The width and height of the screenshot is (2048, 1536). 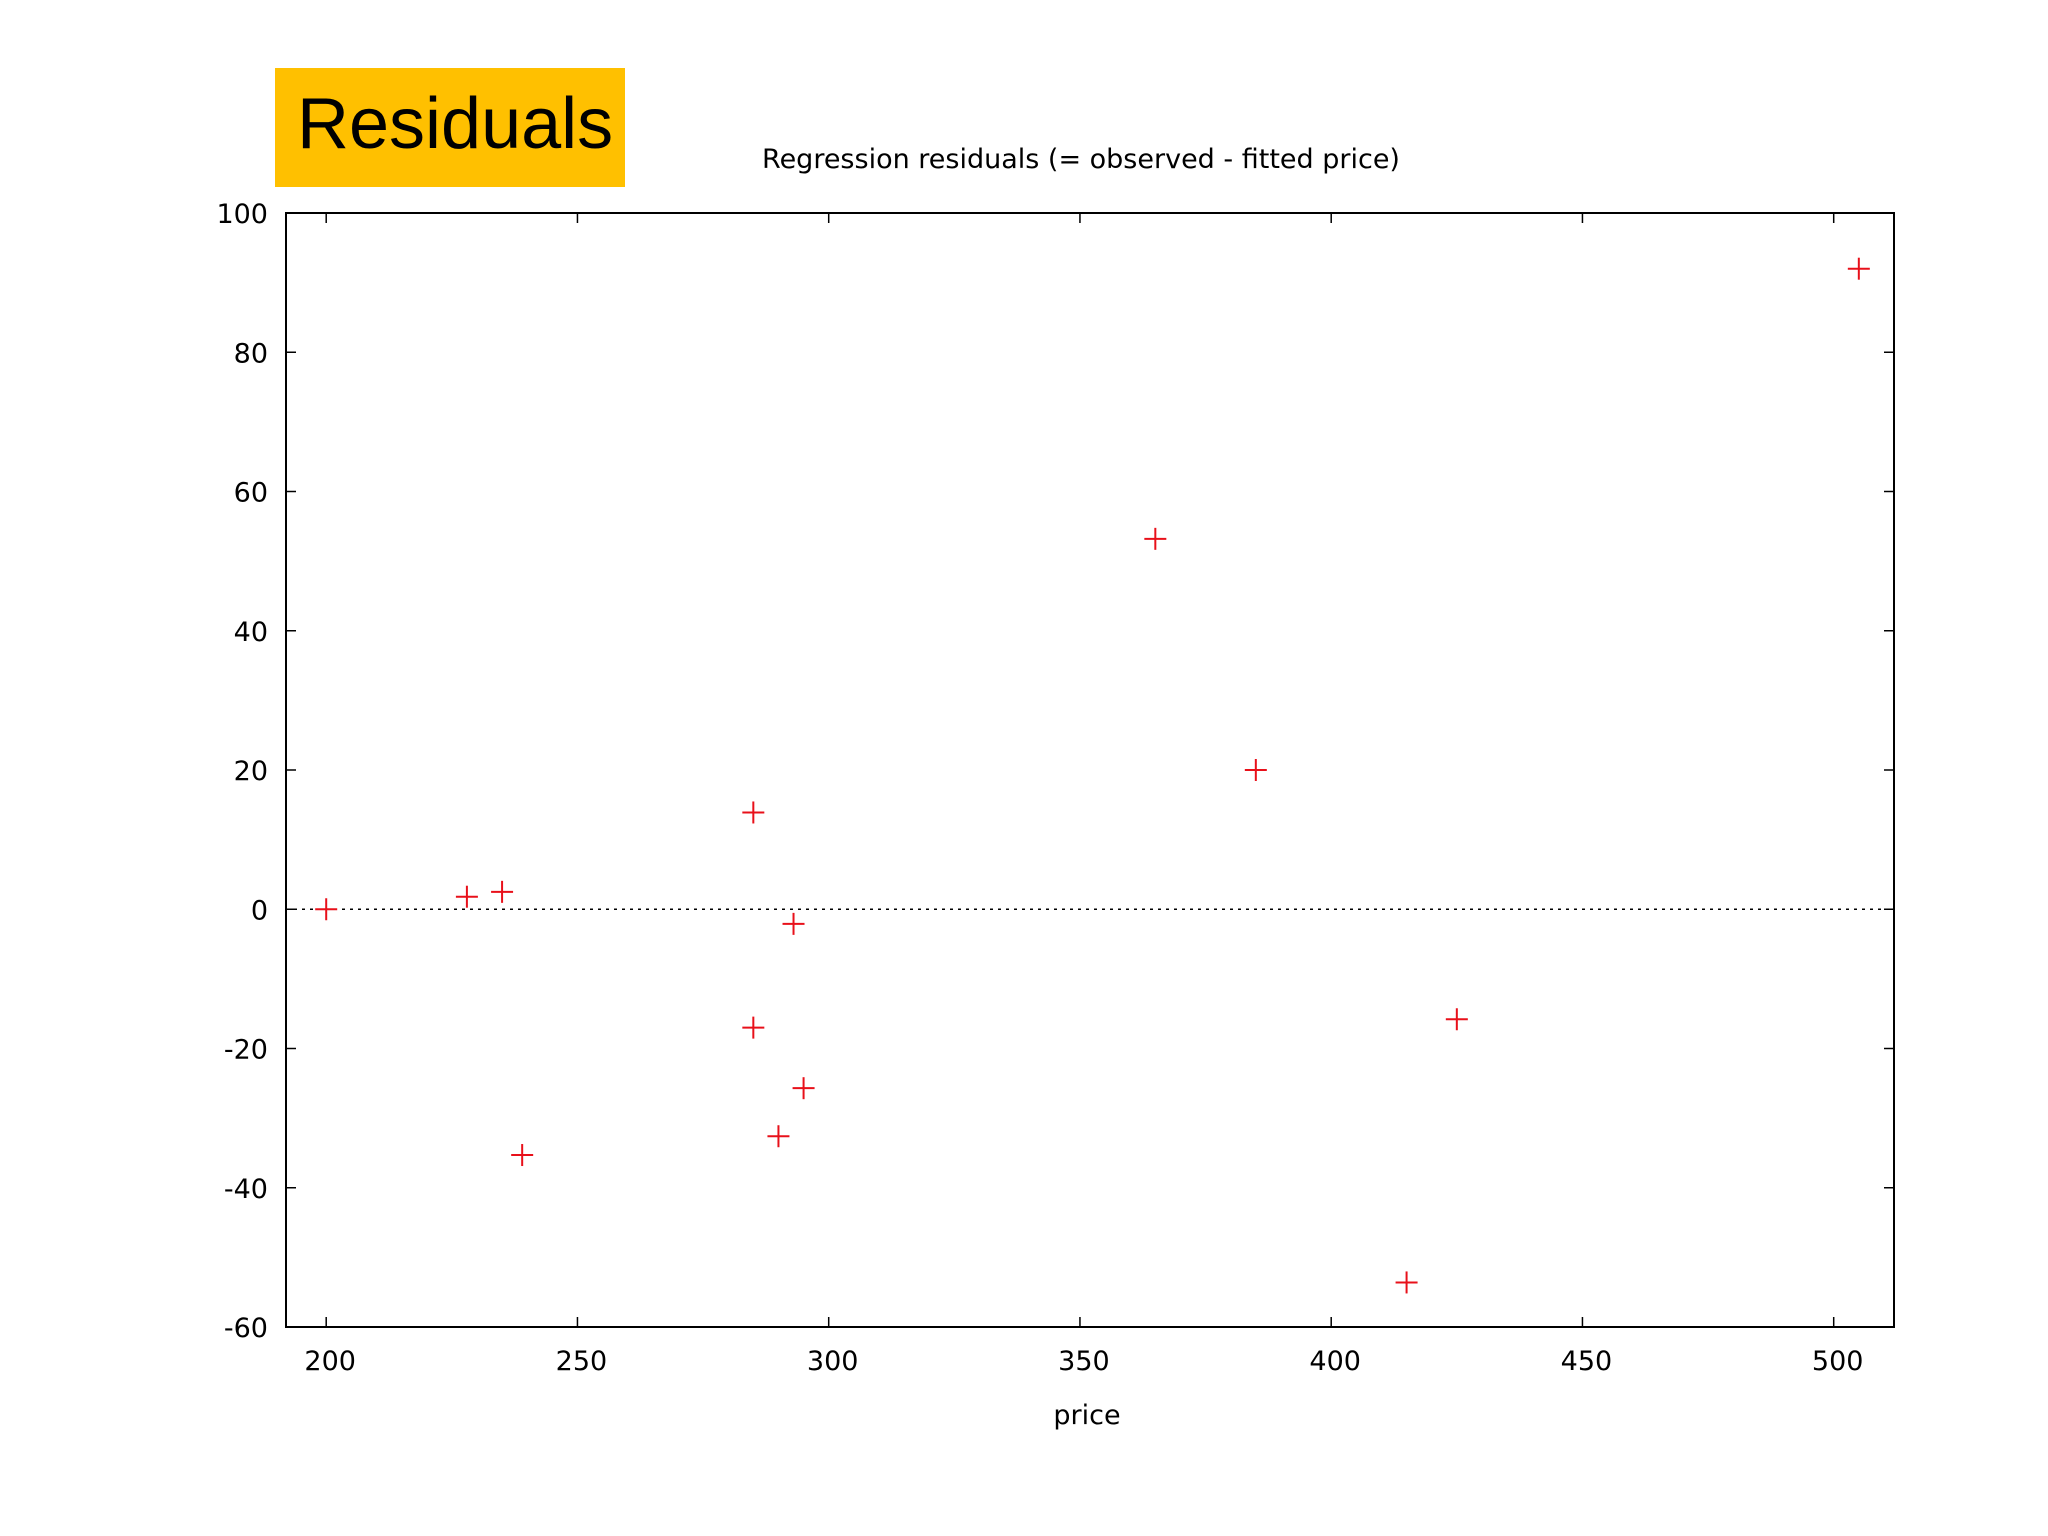 What do you see at coordinates (455, 124) in the screenshot?
I see `slide-title: Residuals` at bounding box center [455, 124].